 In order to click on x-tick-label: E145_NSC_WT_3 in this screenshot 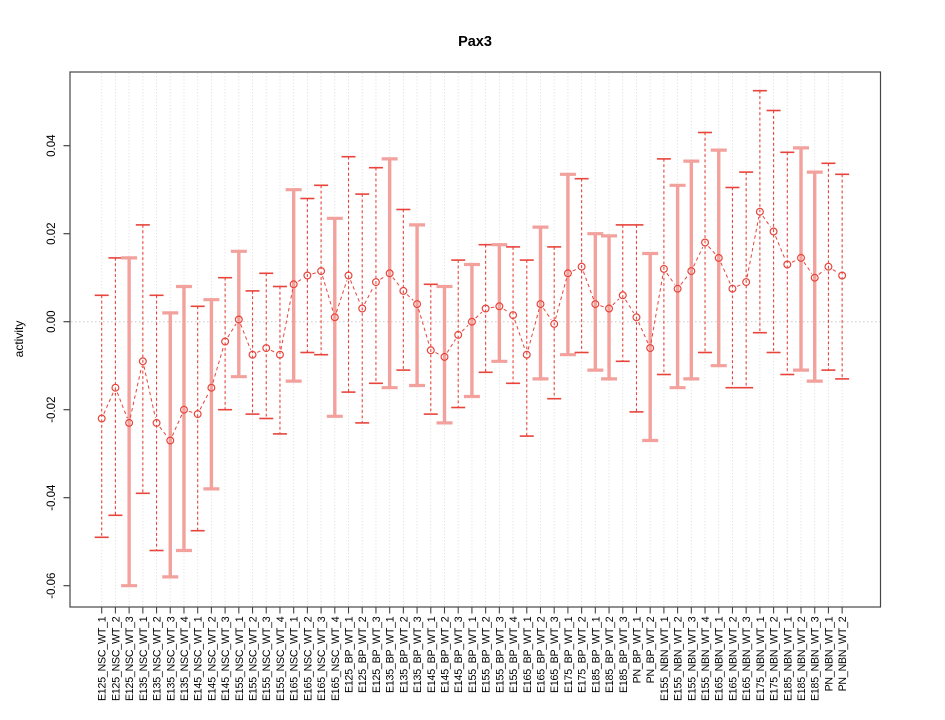, I will do `click(226, 658)`.